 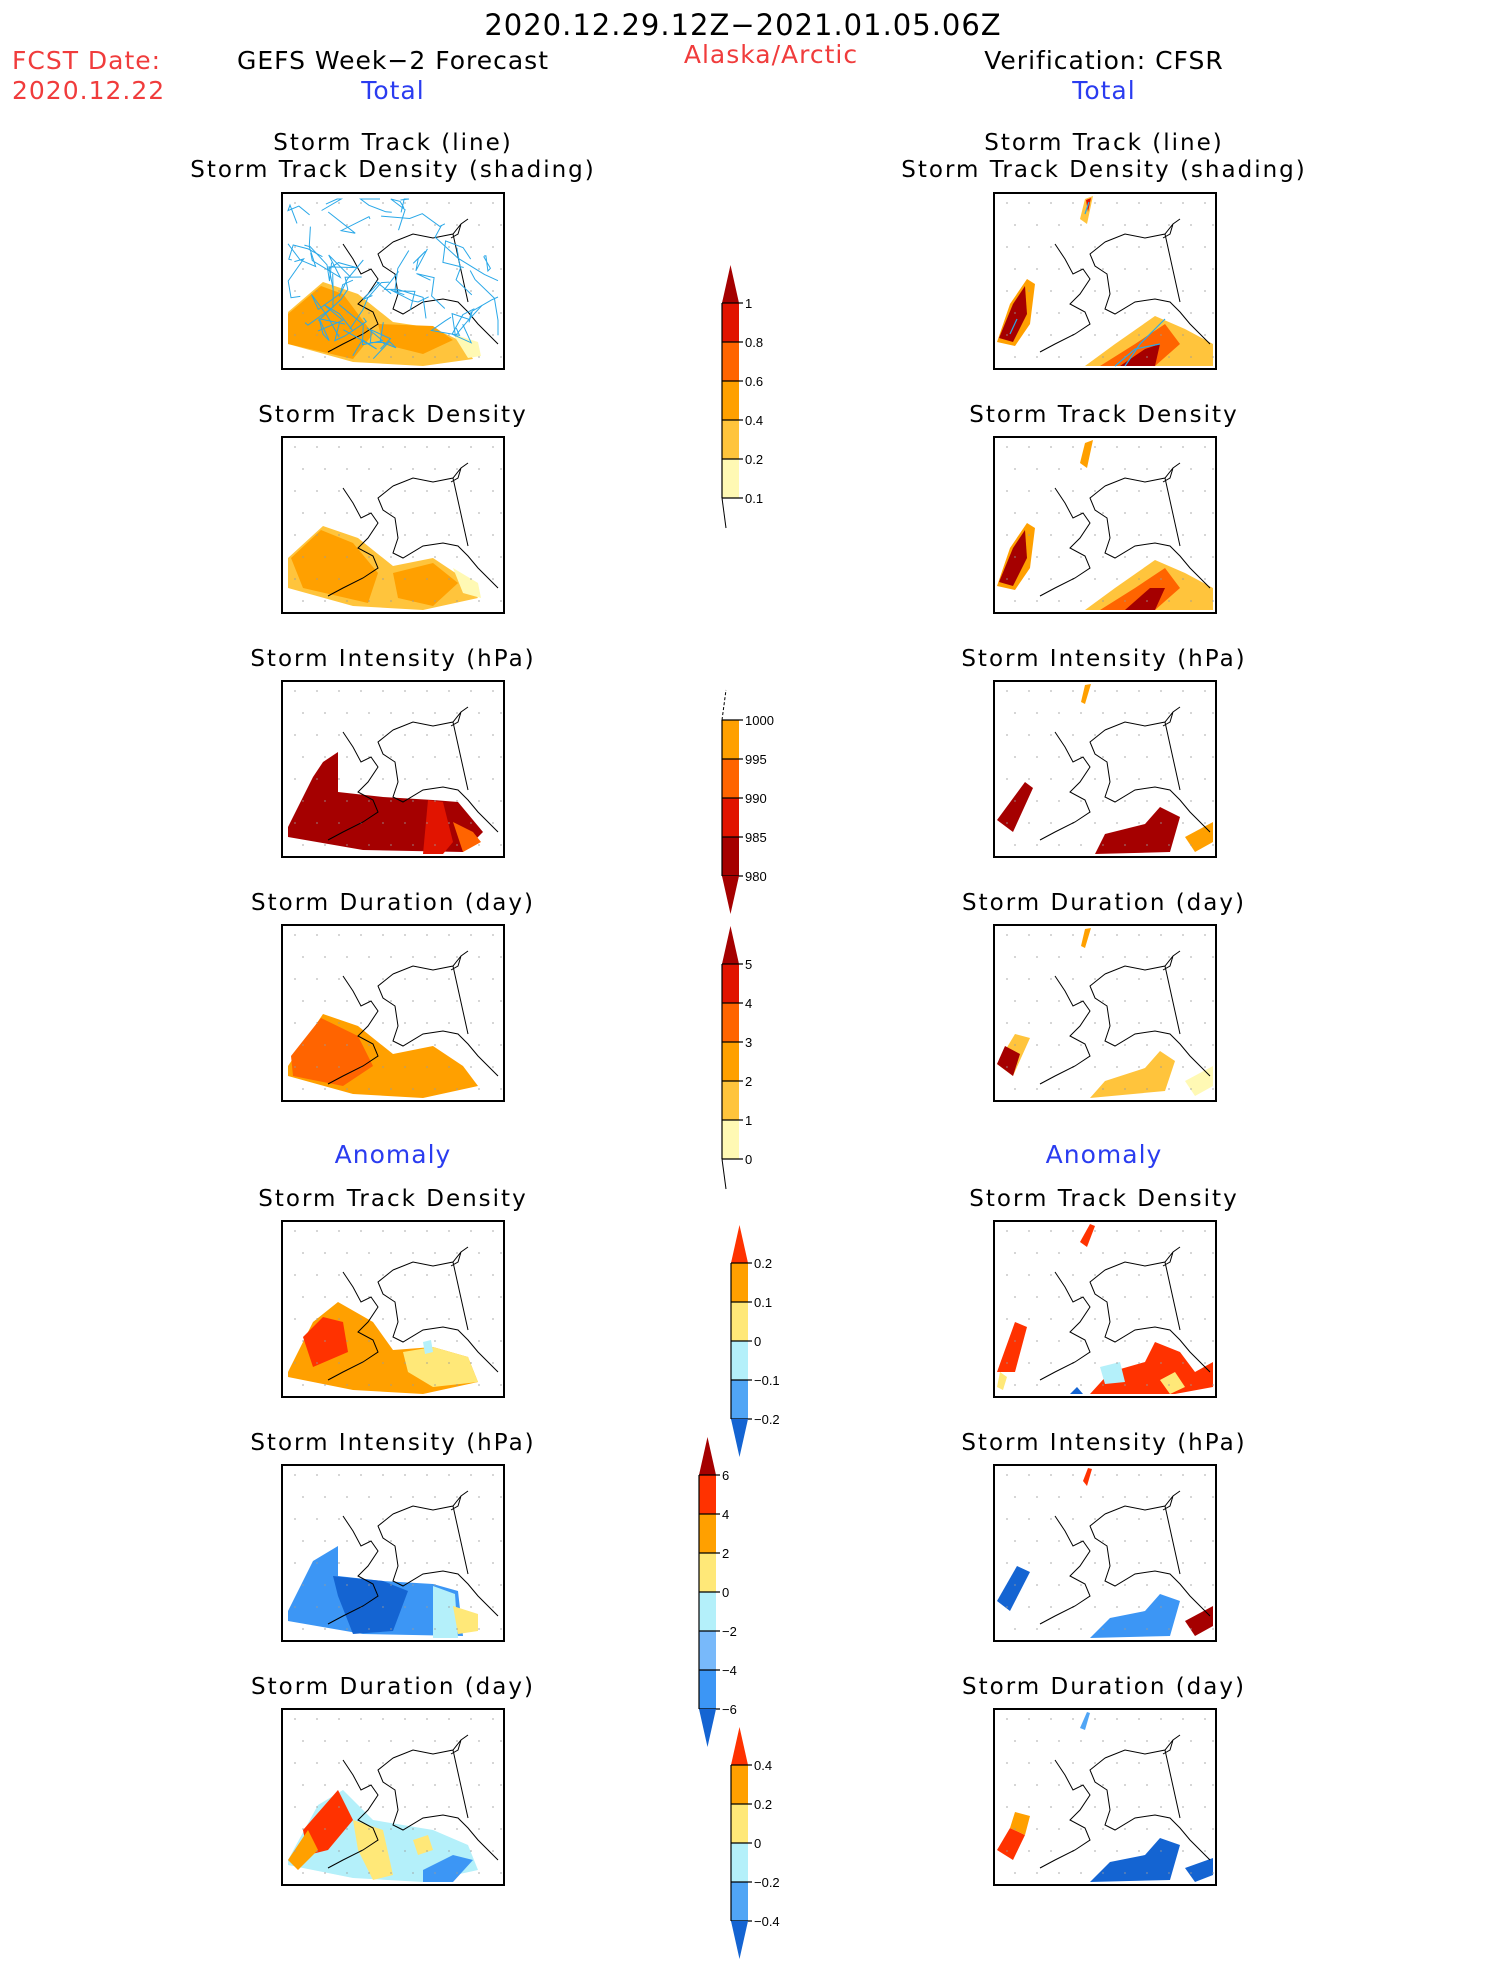 I want to click on map-cfsr-duration-anomaly, so click(x=1105, y=1797).